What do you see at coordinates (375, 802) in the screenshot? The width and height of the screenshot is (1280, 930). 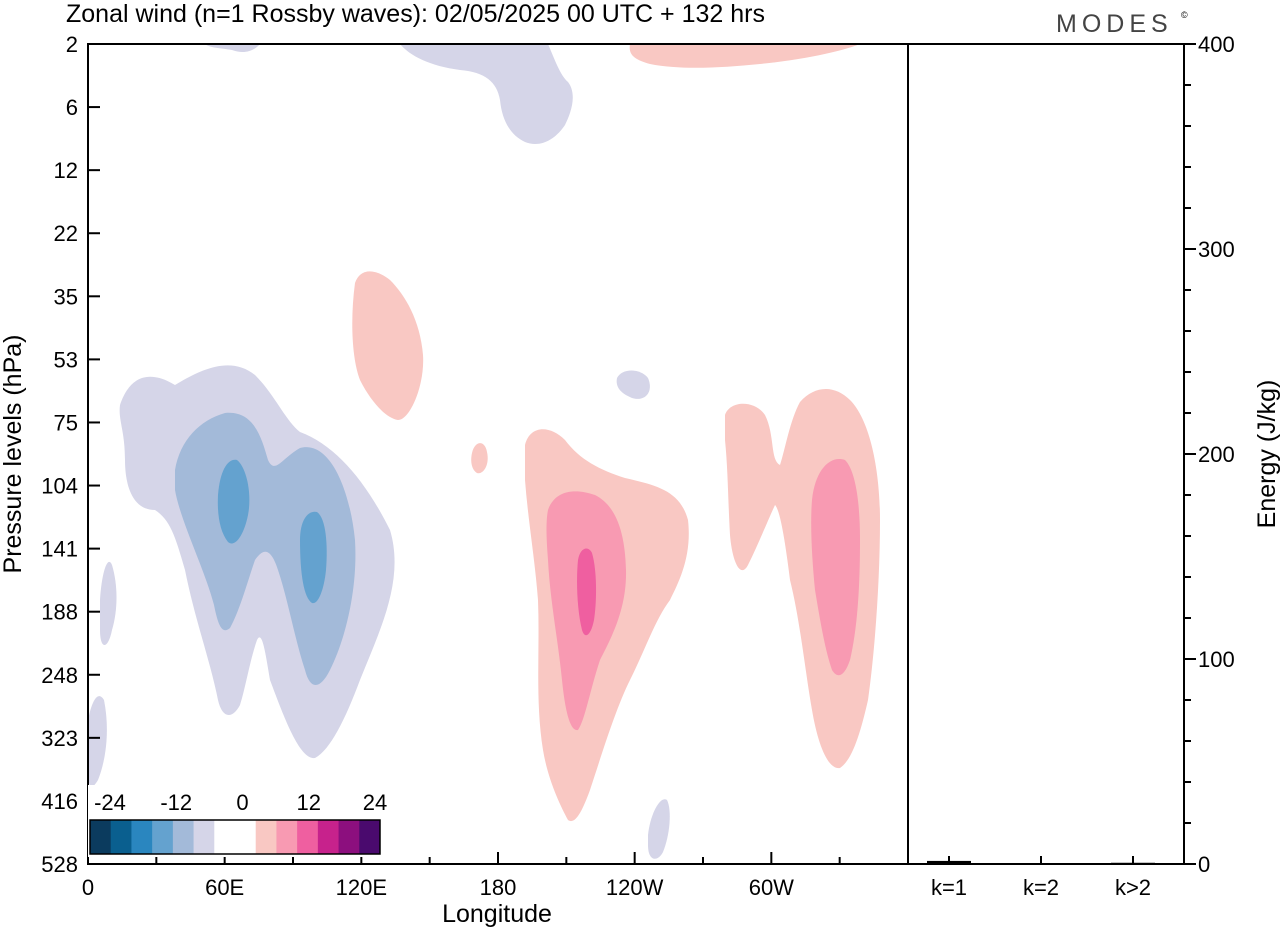 I see `colorbar-label: 24` at bounding box center [375, 802].